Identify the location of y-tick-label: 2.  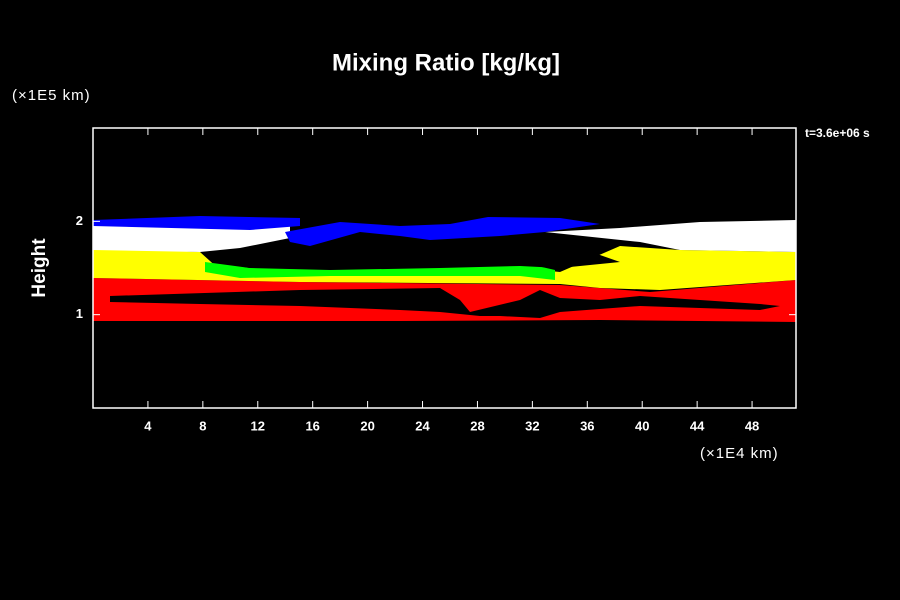
(79, 220).